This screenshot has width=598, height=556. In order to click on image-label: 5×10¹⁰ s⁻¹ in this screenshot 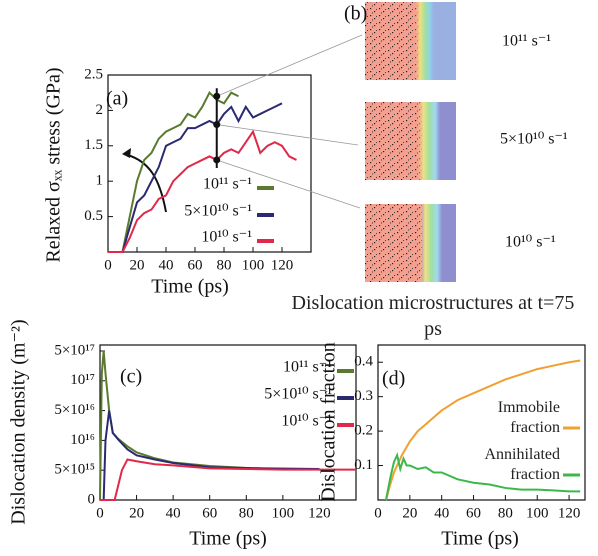, I will do `click(534, 139)`.